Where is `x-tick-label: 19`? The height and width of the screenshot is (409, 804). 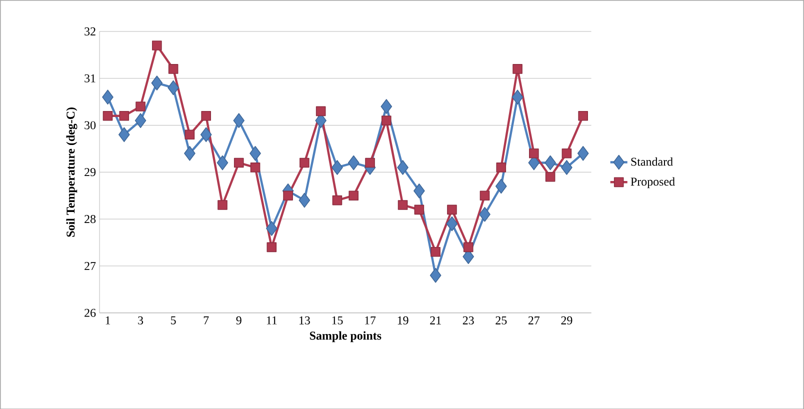 x-tick-label: 19 is located at coordinates (403, 320).